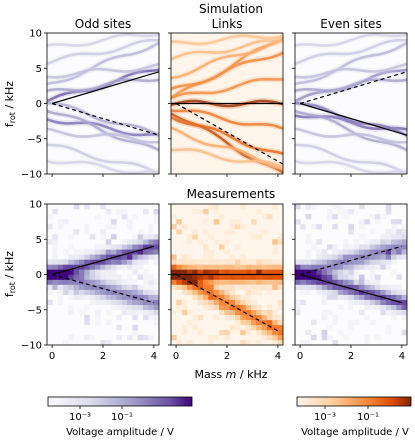 This screenshot has width=415, height=440. Describe the element at coordinates (39, 69) in the screenshot. I see `y-tick-label: 5` at that location.